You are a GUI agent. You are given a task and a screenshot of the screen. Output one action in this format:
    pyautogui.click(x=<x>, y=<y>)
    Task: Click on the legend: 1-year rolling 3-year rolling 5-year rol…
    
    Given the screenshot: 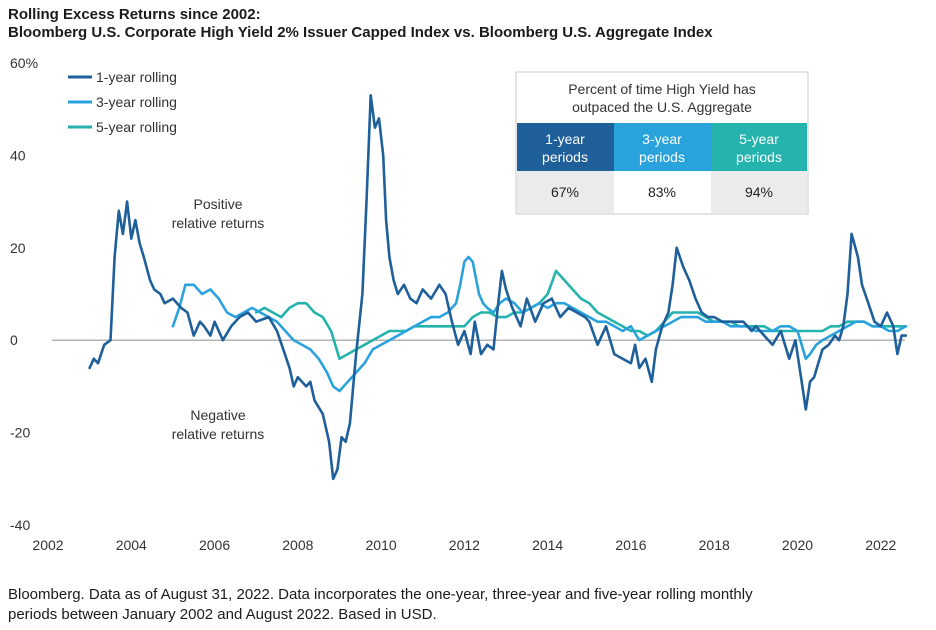 What is the action you would take?
    pyautogui.click(x=122, y=102)
    